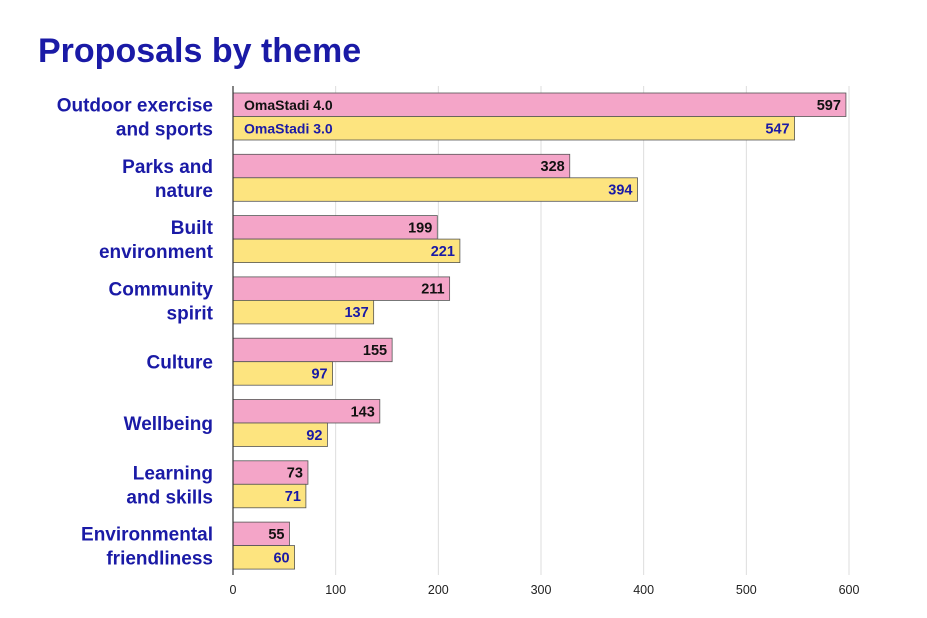 This screenshot has height=618, width=927. What do you see at coordinates (161, 301) in the screenshot?
I see `category-label: Community spirit` at bounding box center [161, 301].